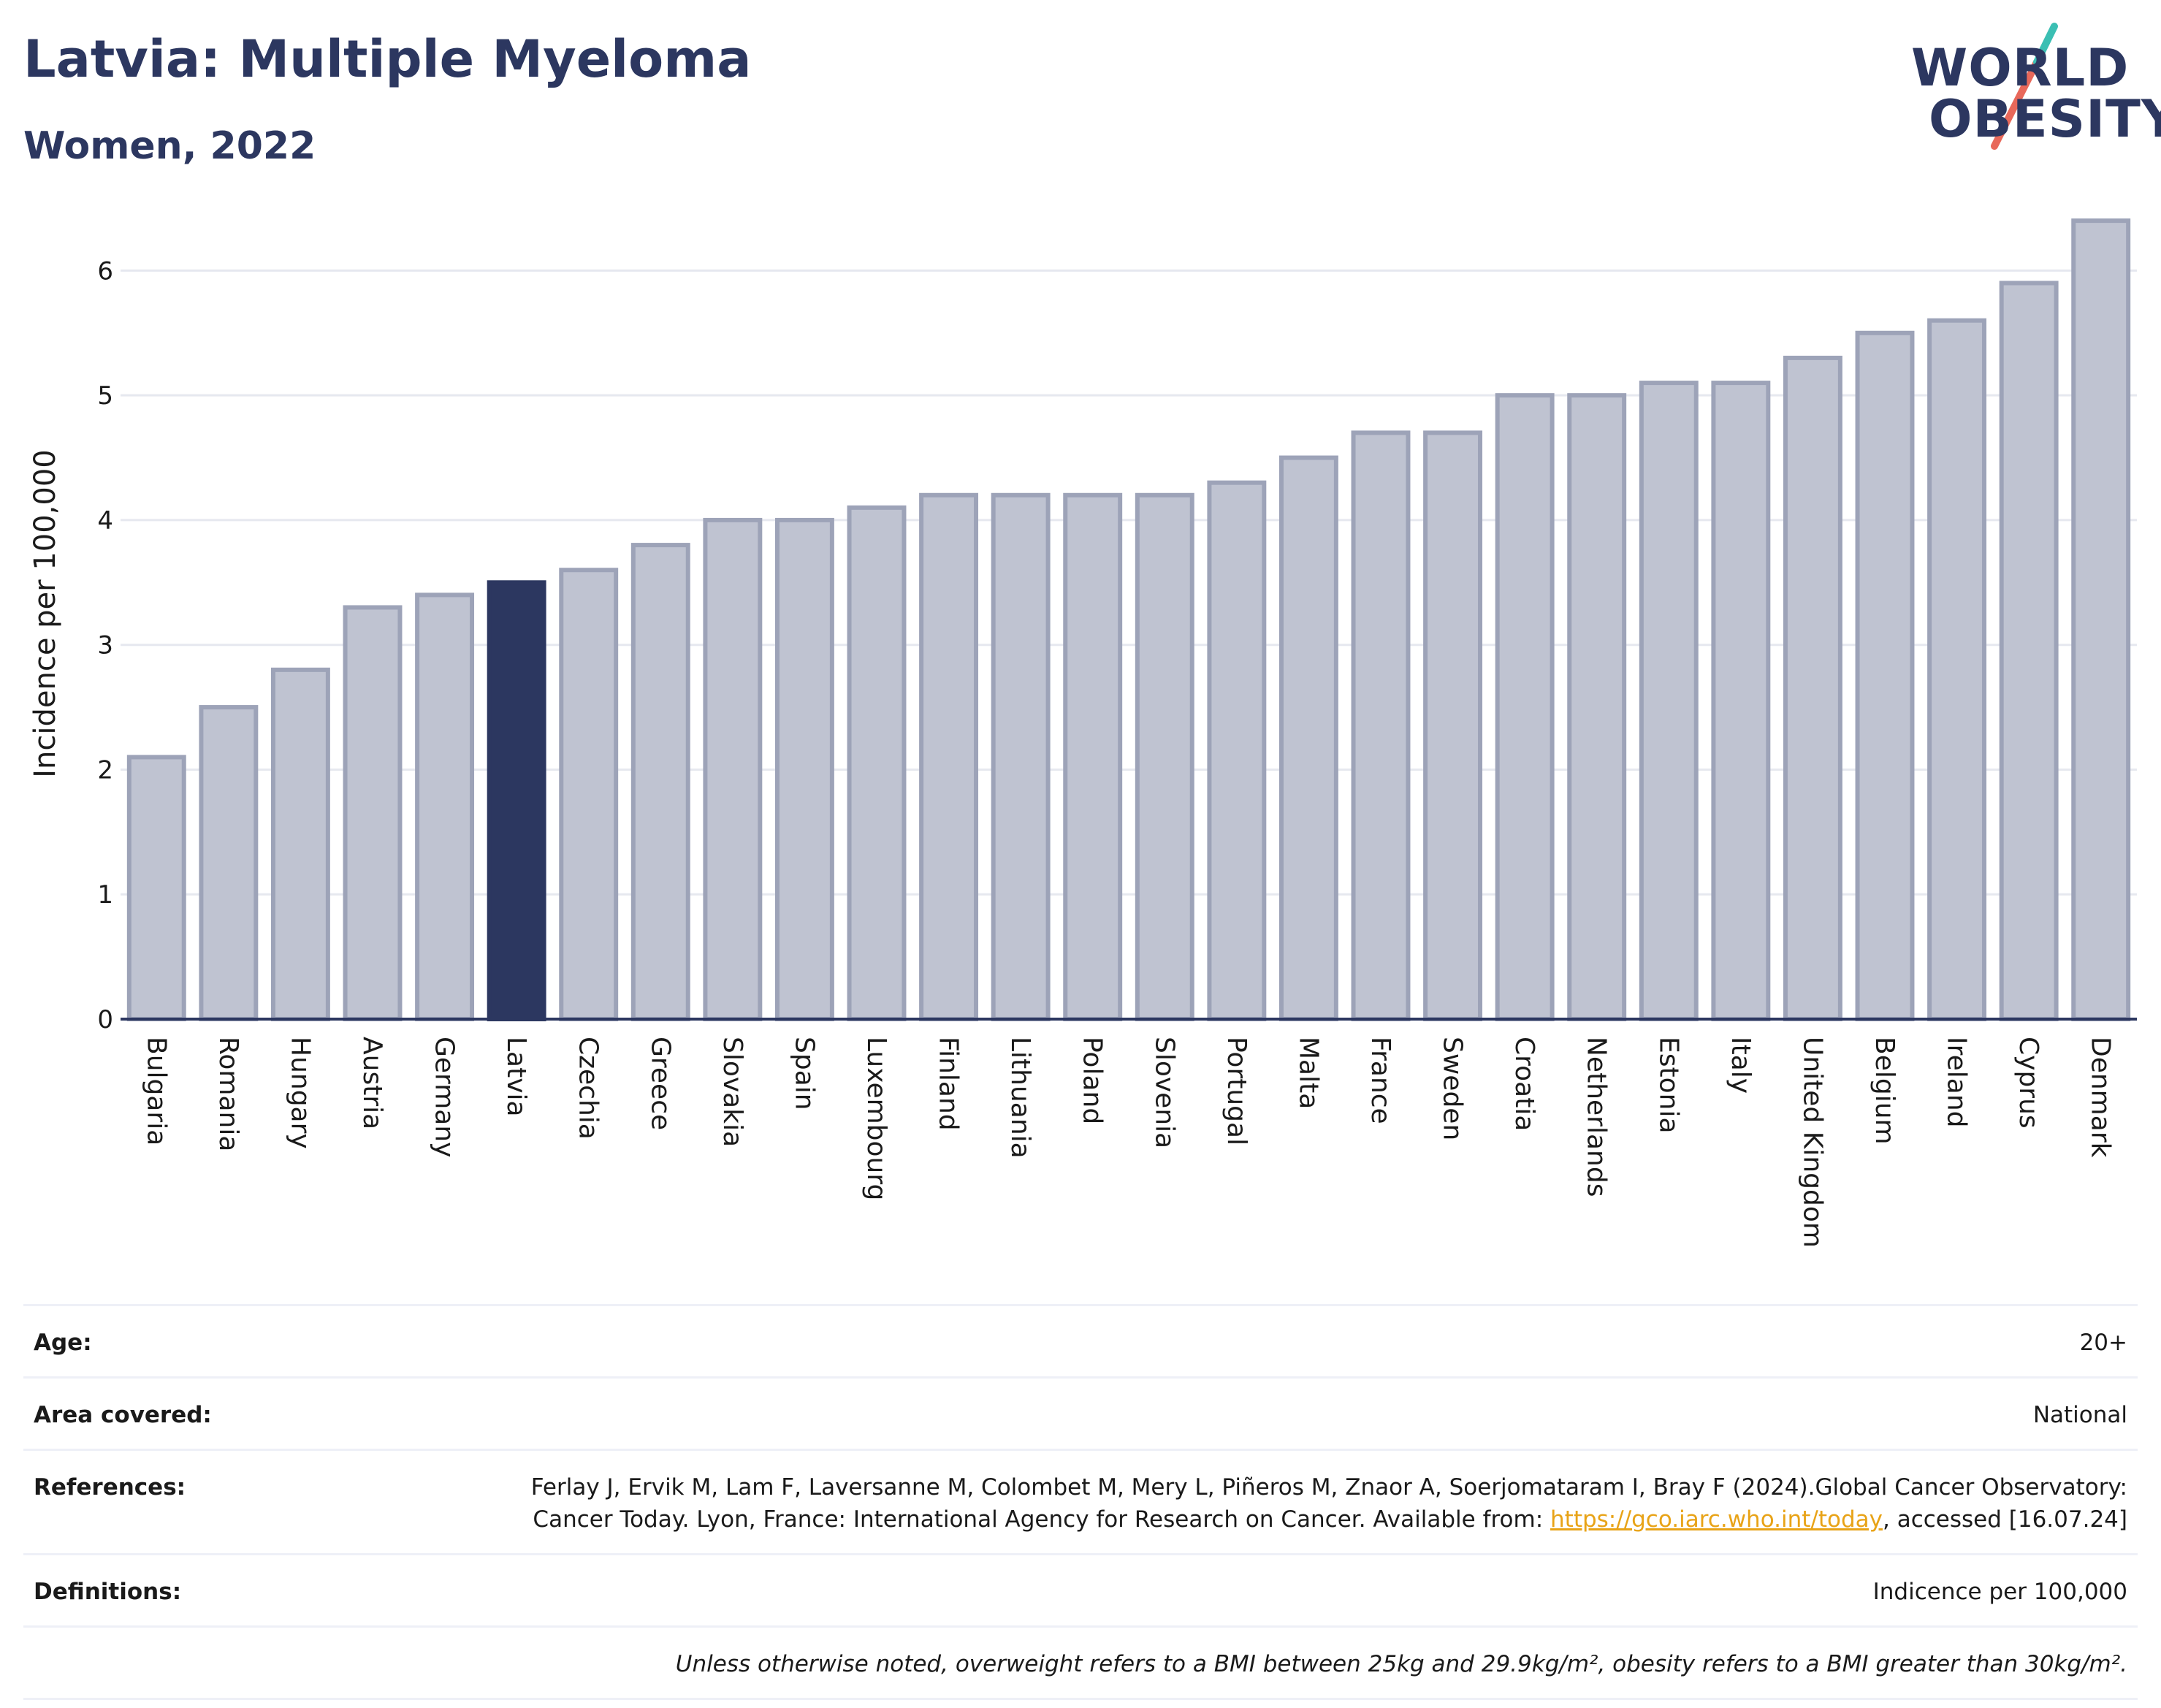  Describe the element at coordinates (445, 1097) in the screenshot. I see `x-tick-label: Germany` at that location.